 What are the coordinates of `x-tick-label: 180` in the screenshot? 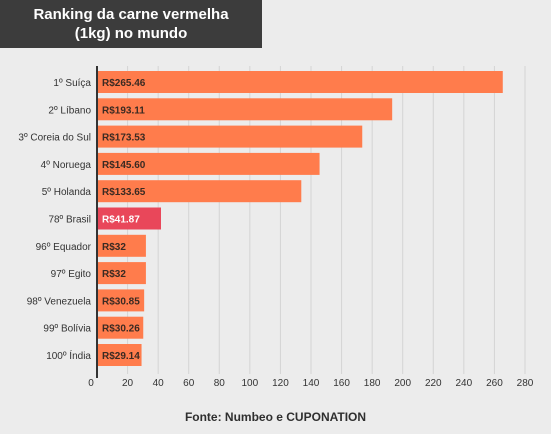 It's located at (372, 383).